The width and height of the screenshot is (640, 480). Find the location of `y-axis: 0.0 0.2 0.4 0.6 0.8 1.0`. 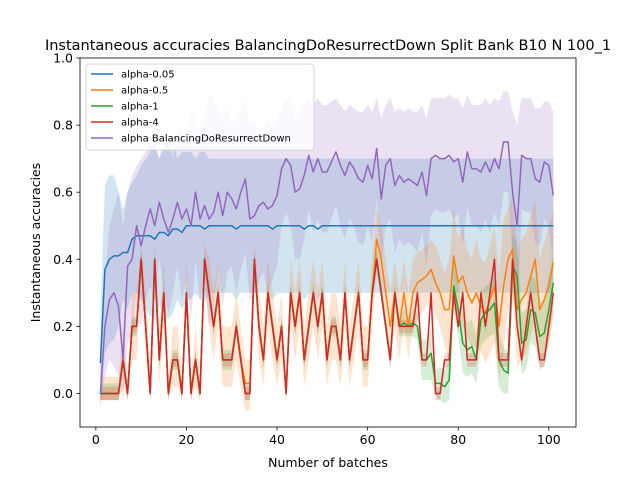

y-axis: 0.0 0.2 0.4 0.6 0.8 1.0 is located at coordinates (66, 226).